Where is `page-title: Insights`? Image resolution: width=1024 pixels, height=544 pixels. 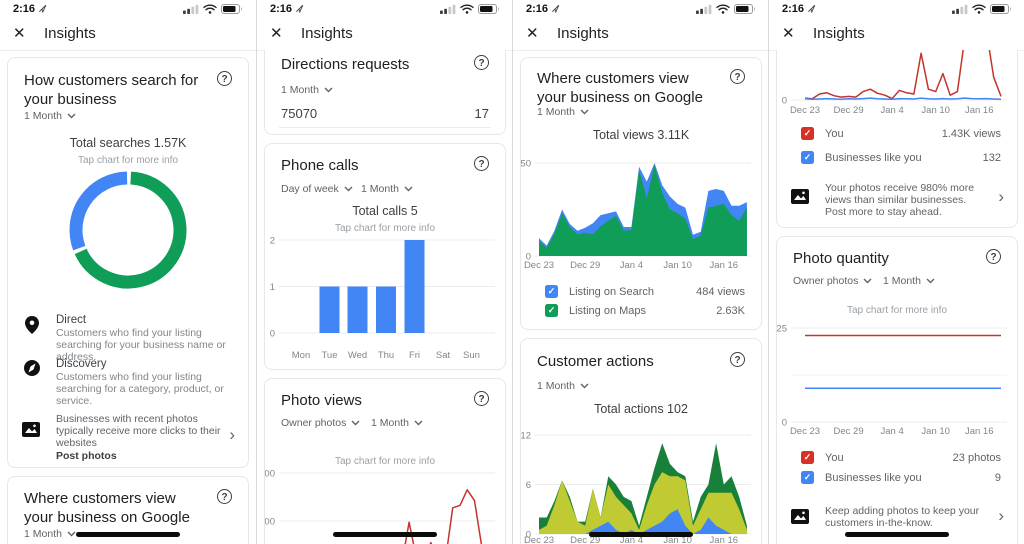 page-title: Insights is located at coordinates (839, 33).